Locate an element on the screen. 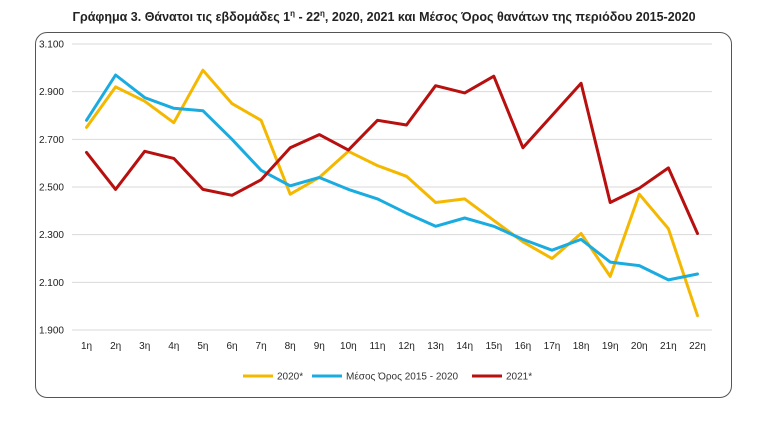  x-tick-label: 19η is located at coordinates (610, 346).